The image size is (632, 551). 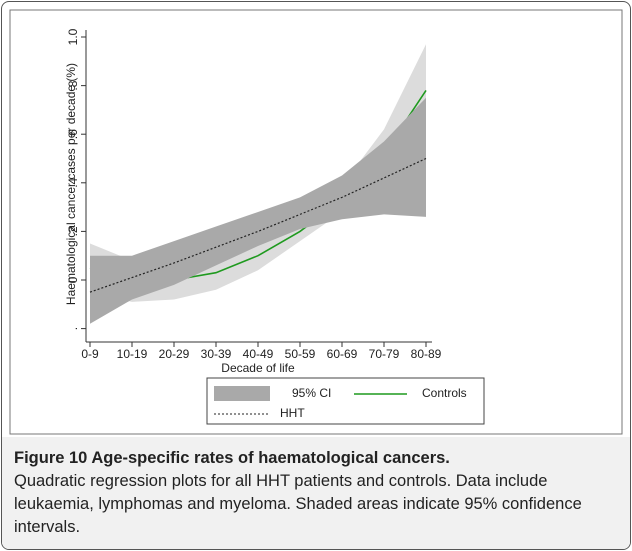 I want to click on x-tick-label: 40-49, so click(x=258, y=354).